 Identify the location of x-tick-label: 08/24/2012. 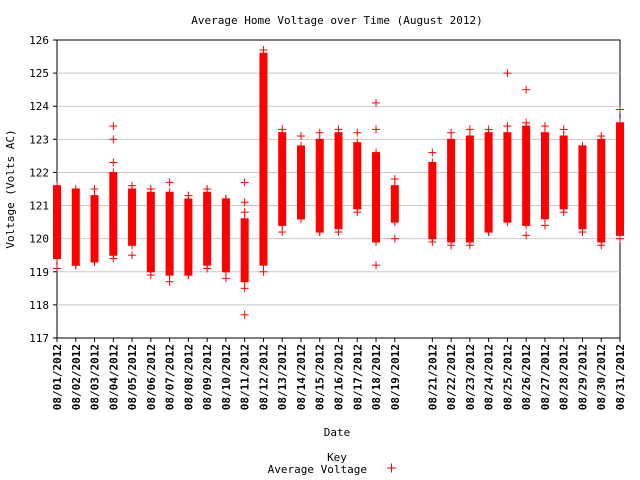
(489, 377).